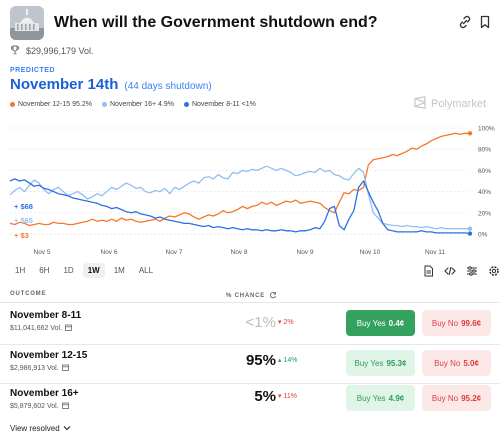 This screenshot has height=434, width=500. I want to click on range-1h: 1H, so click(20, 270).